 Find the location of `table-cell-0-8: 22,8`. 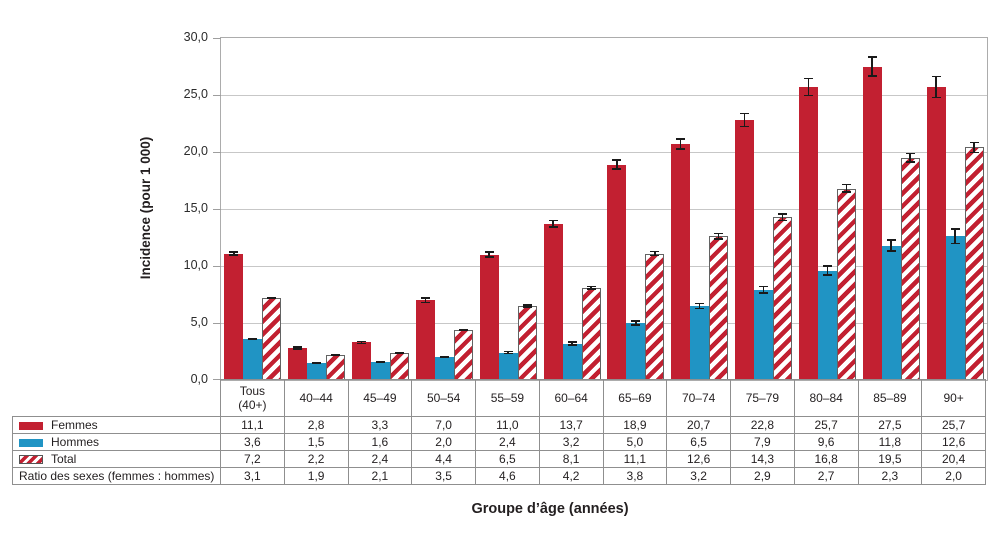

table-cell-0-8: 22,8 is located at coordinates (762, 425).